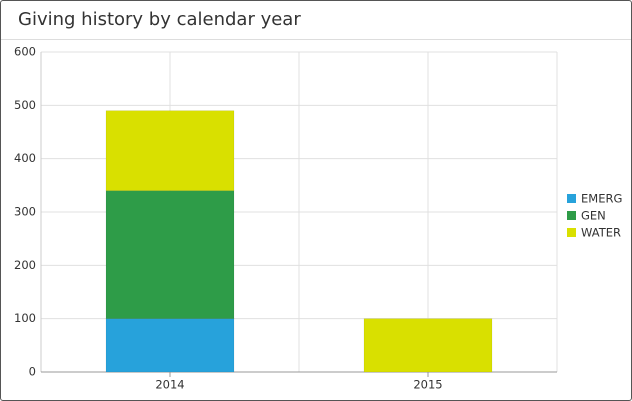 Image resolution: width=632 pixels, height=401 pixels. What do you see at coordinates (593, 216) in the screenshot?
I see `legend-label: GEN` at bounding box center [593, 216].